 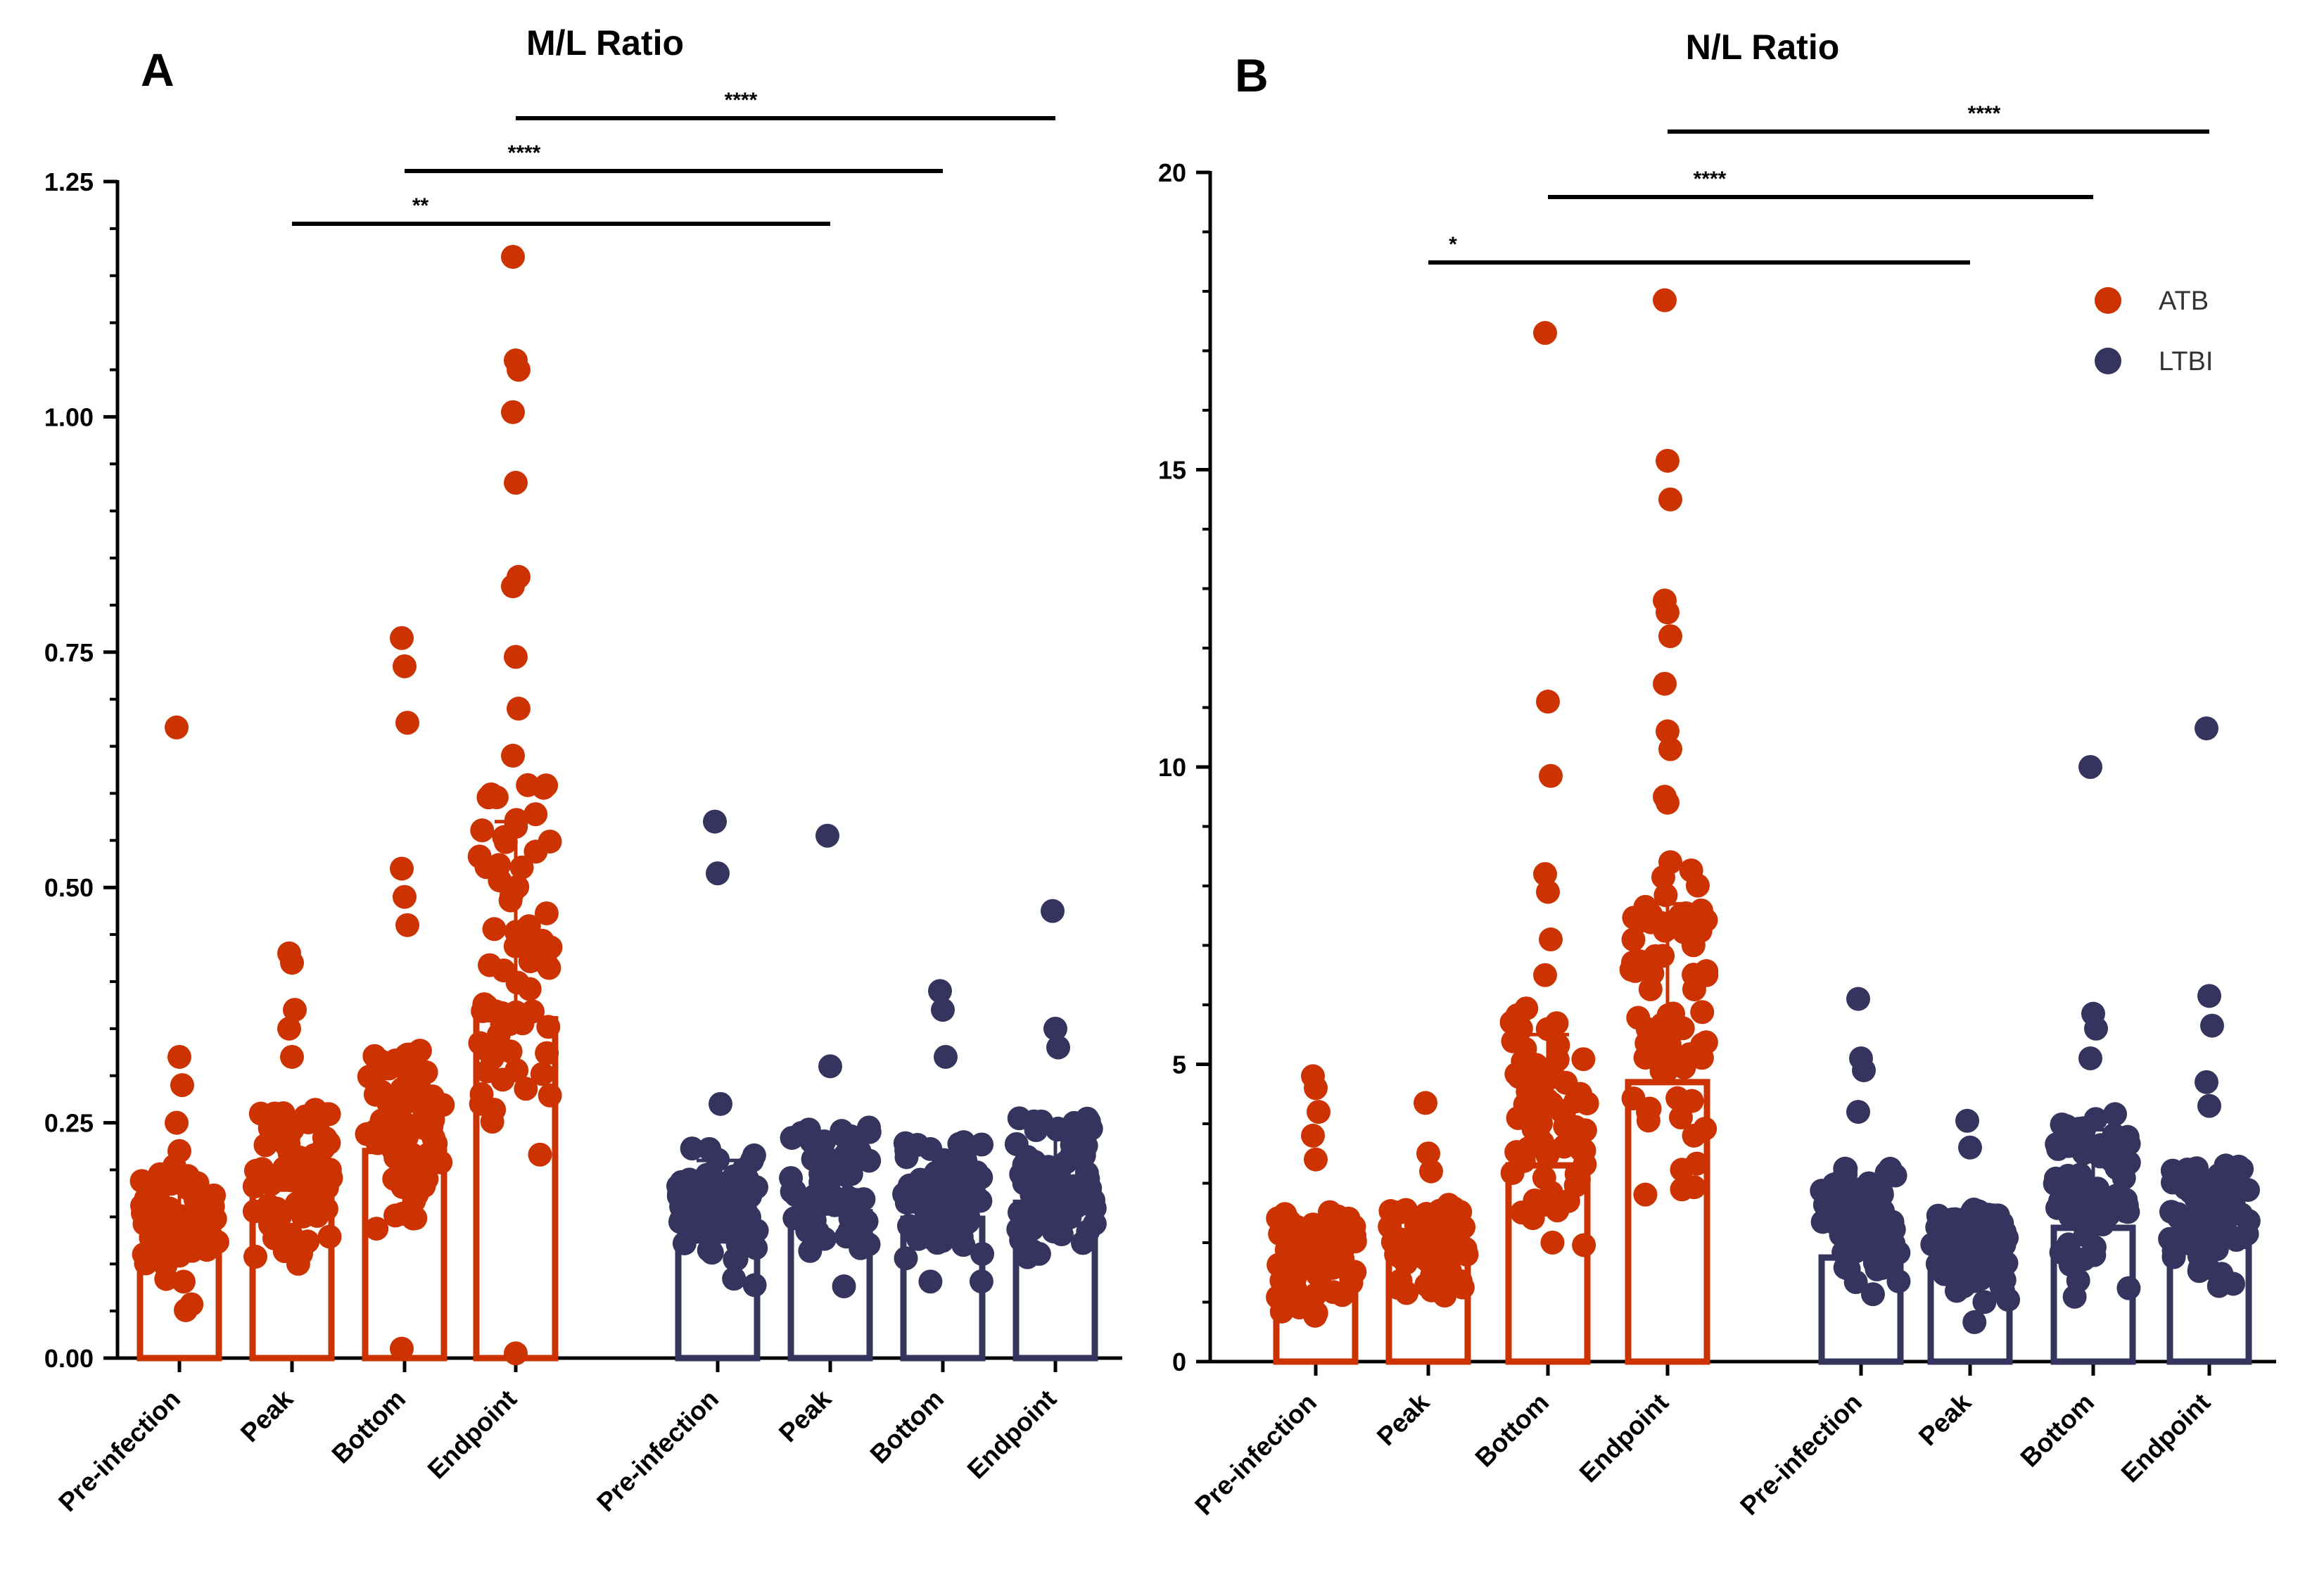 I want to click on y-tick-label: 5, so click(x=1179, y=1065).